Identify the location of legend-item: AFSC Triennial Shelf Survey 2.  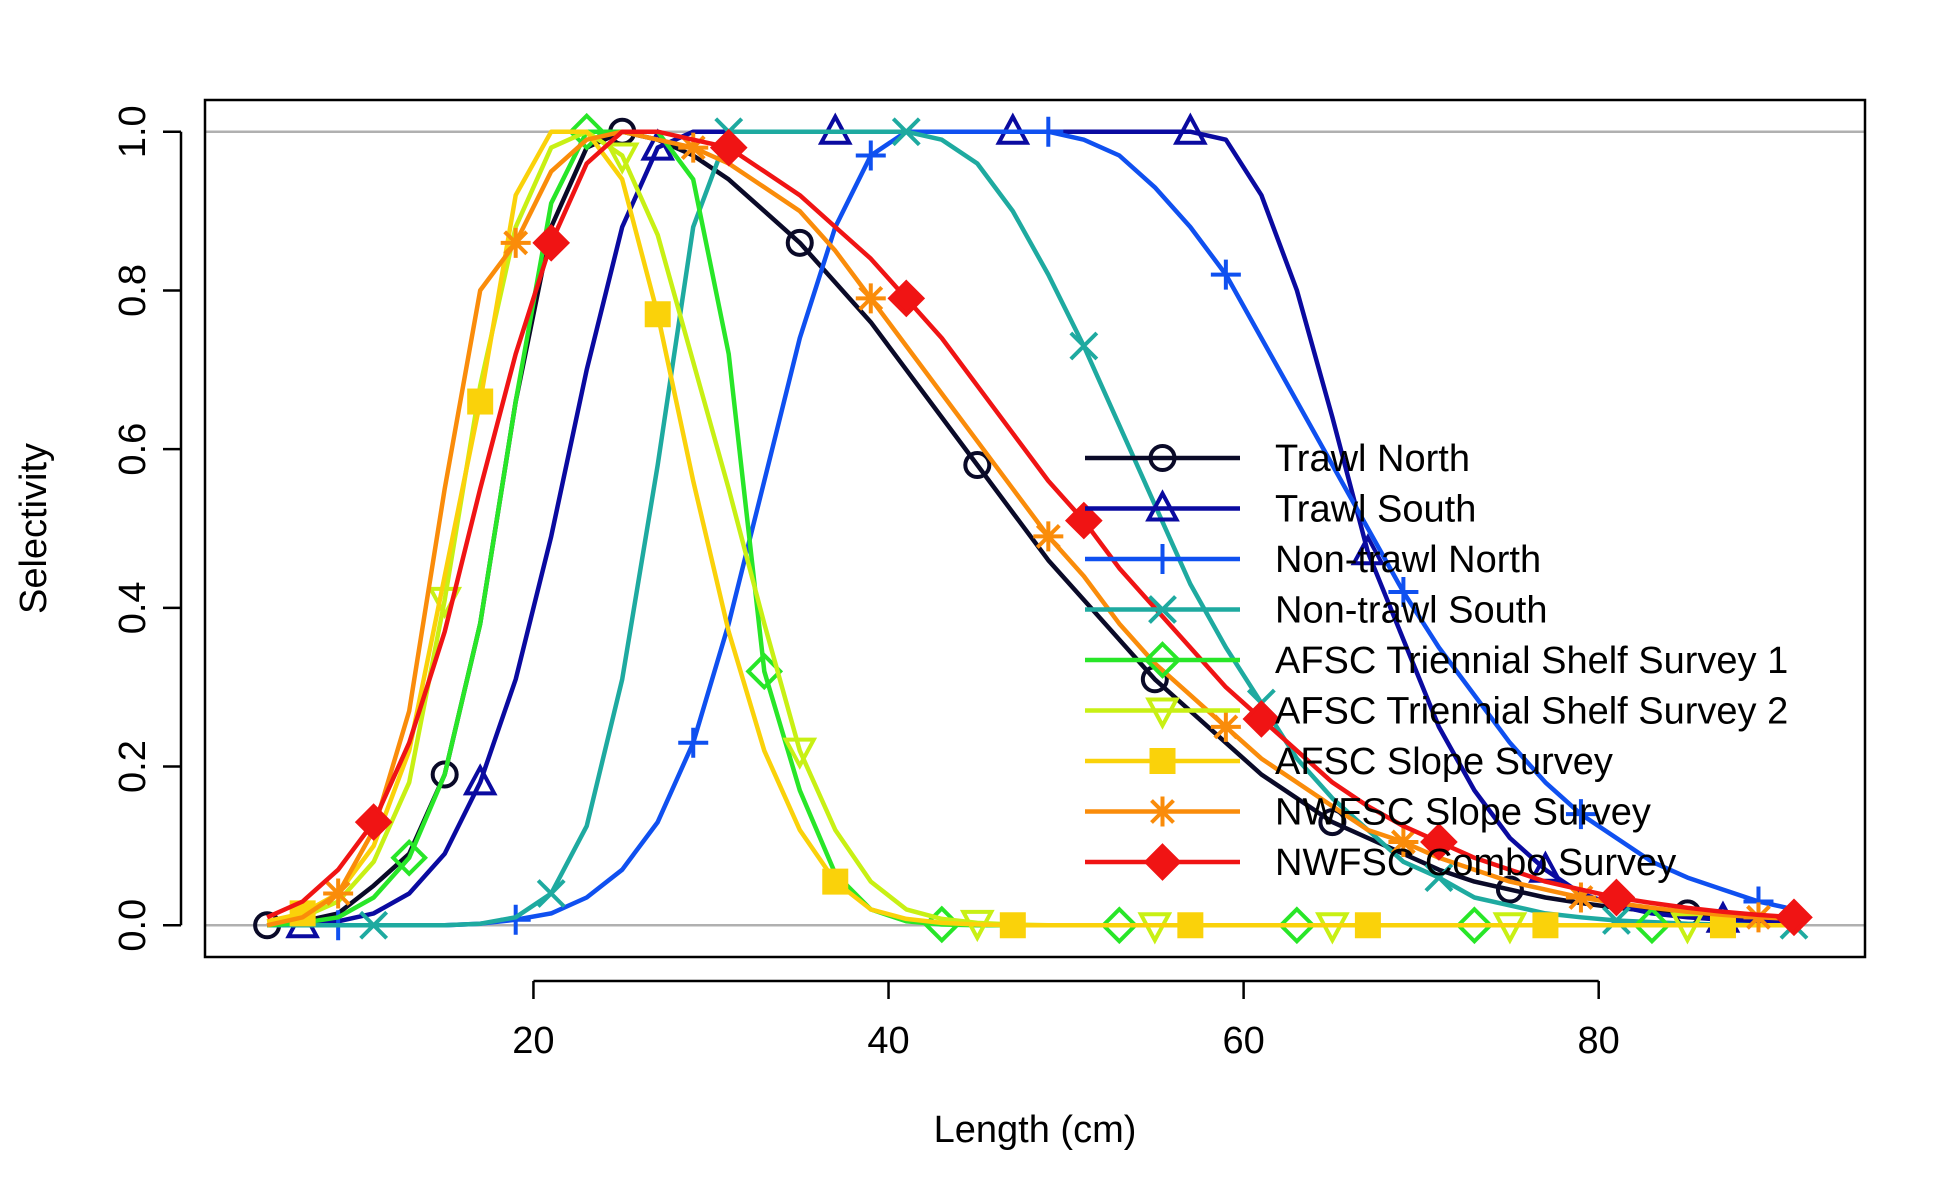
(1436, 712).